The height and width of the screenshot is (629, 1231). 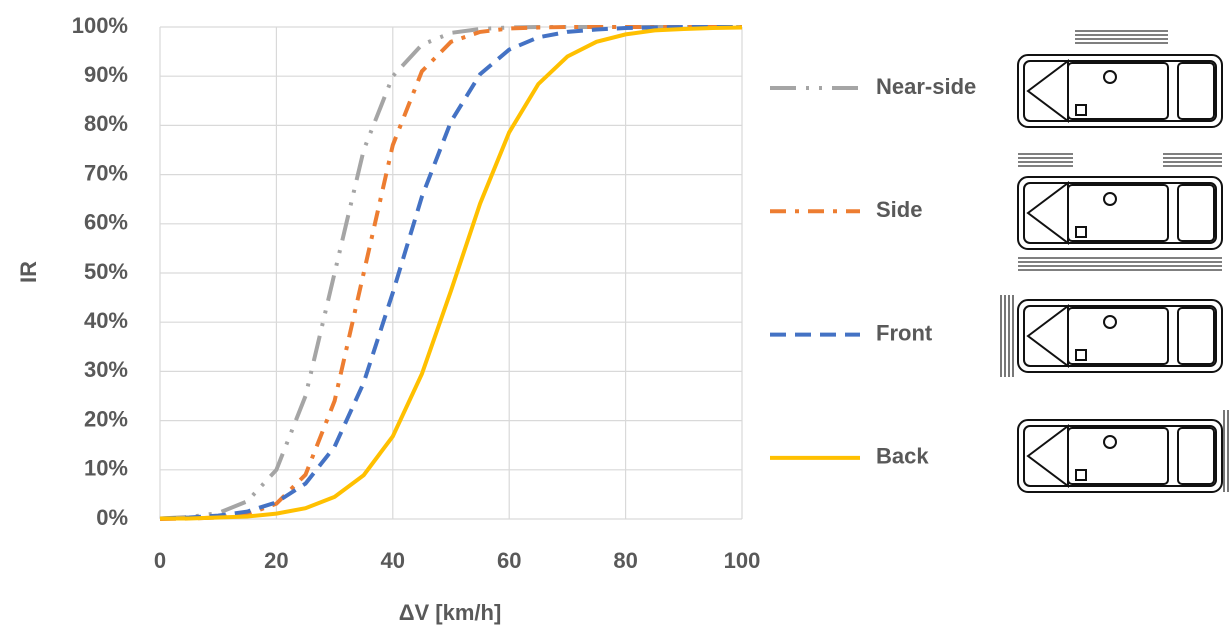 What do you see at coordinates (112, 517) in the screenshot?
I see `y-tick-label: 0%` at bounding box center [112, 517].